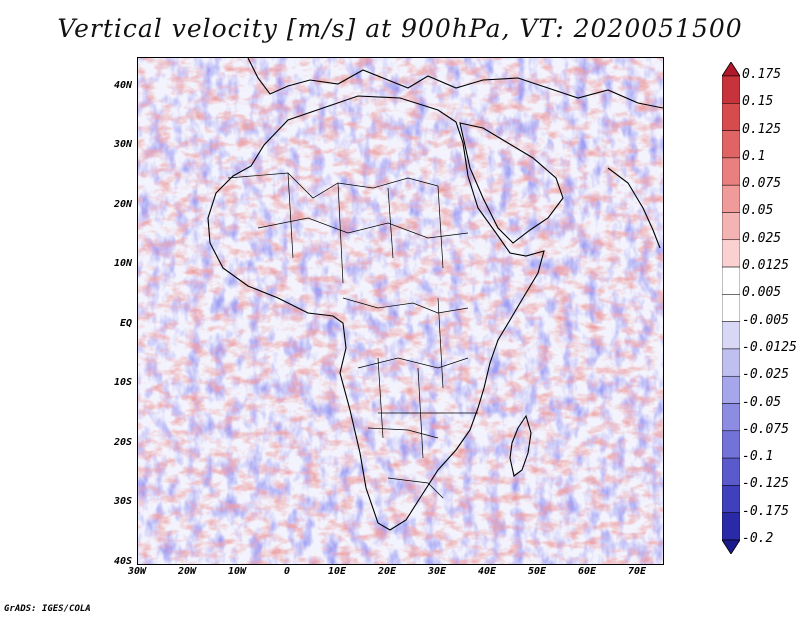 The width and height of the screenshot is (800, 618). I want to click on colorbar-tick-label: 0.125, so click(762, 129).